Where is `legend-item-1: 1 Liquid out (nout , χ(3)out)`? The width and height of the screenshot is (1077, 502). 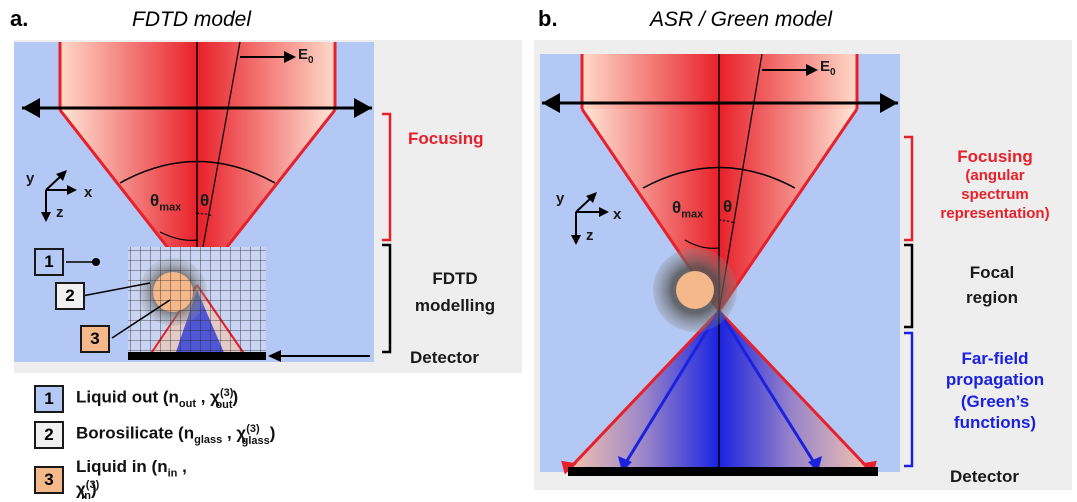
legend-item-1: 1 Liquid out (nout , χ(3)out) is located at coordinates (154, 399).